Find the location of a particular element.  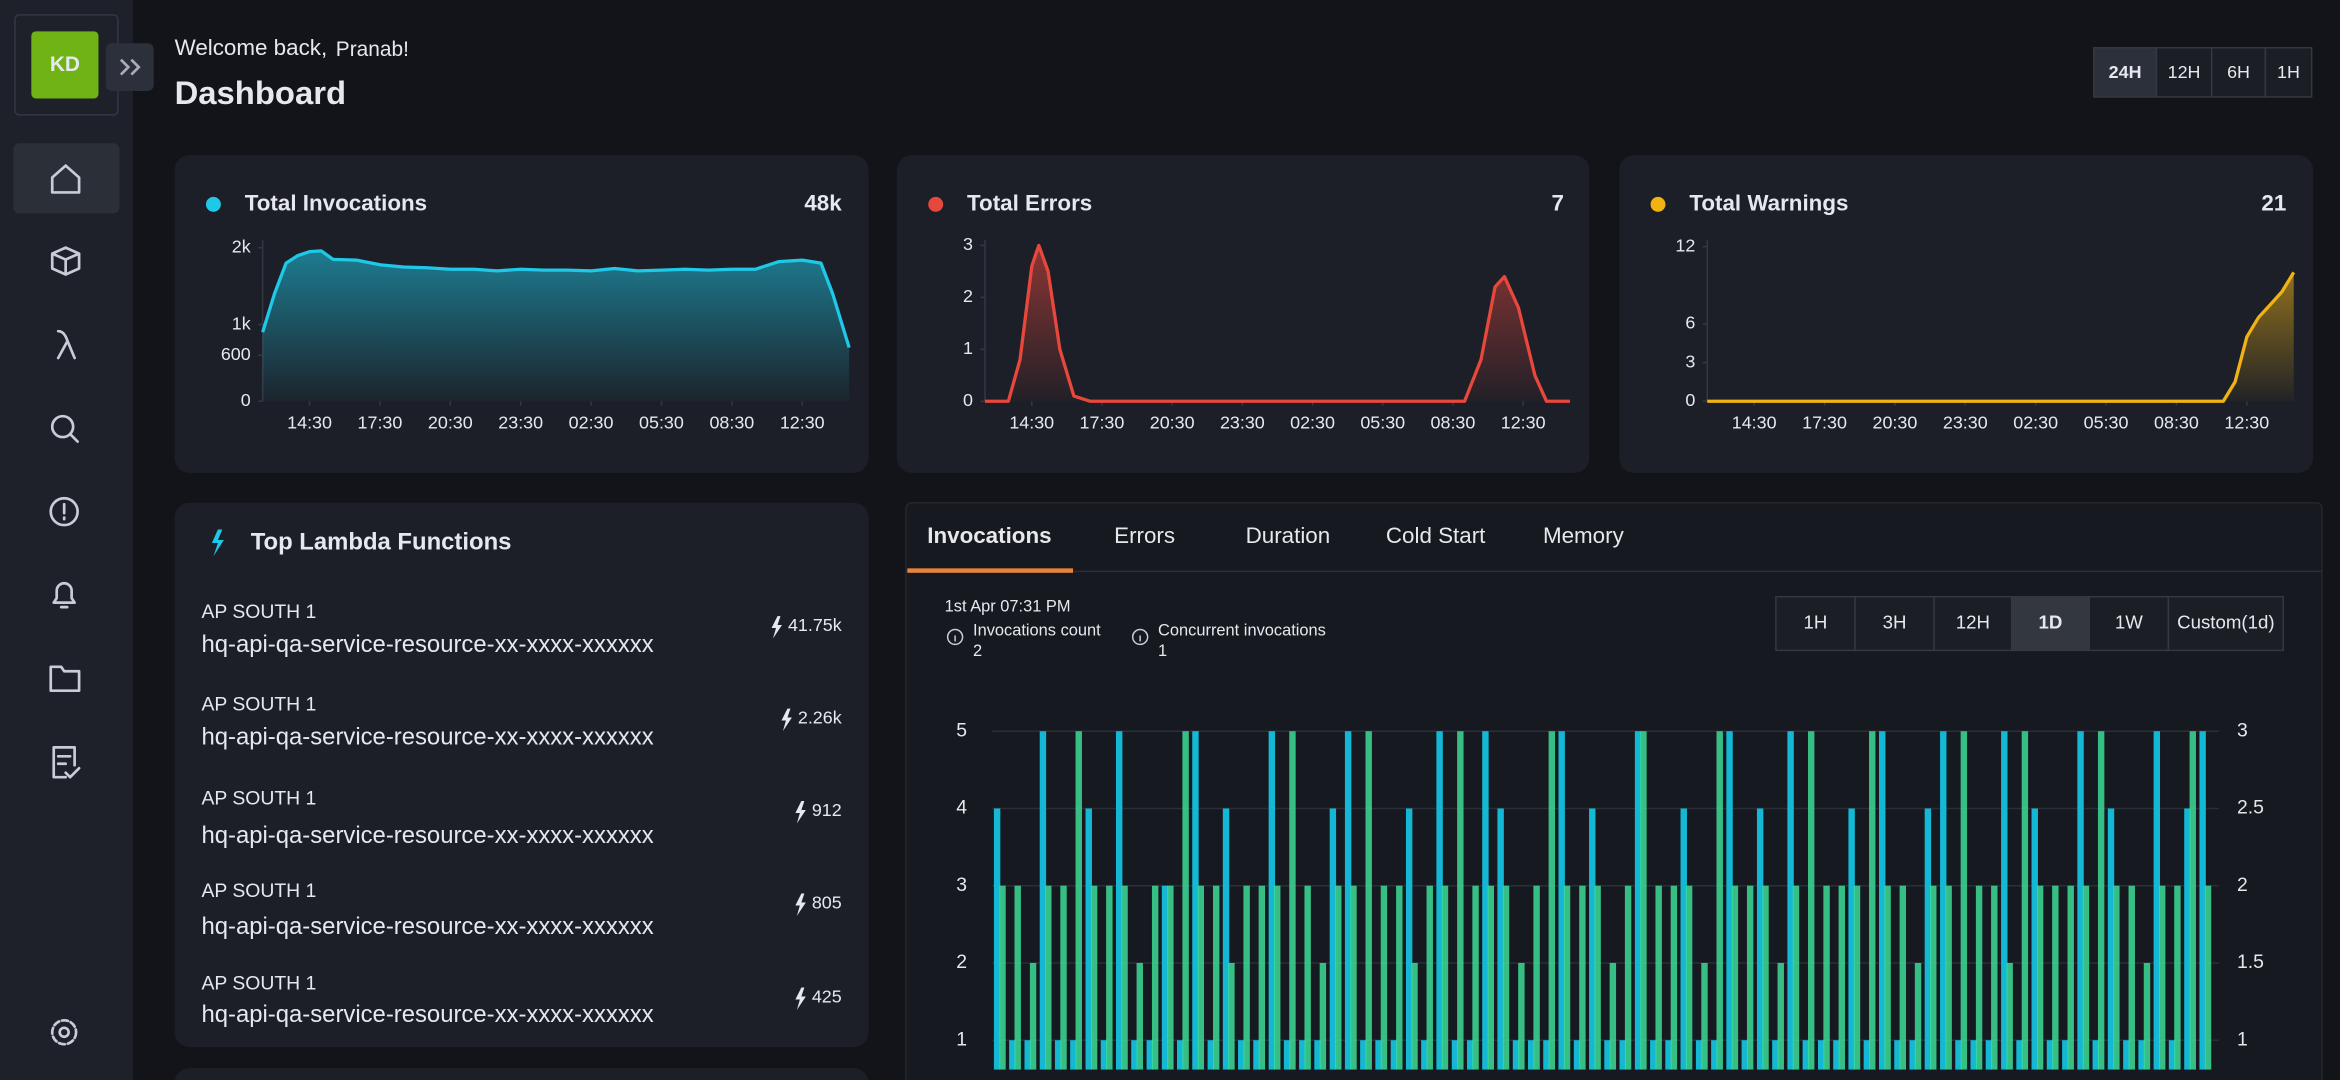

y-tick-label: 4 is located at coordinates (961, 808).